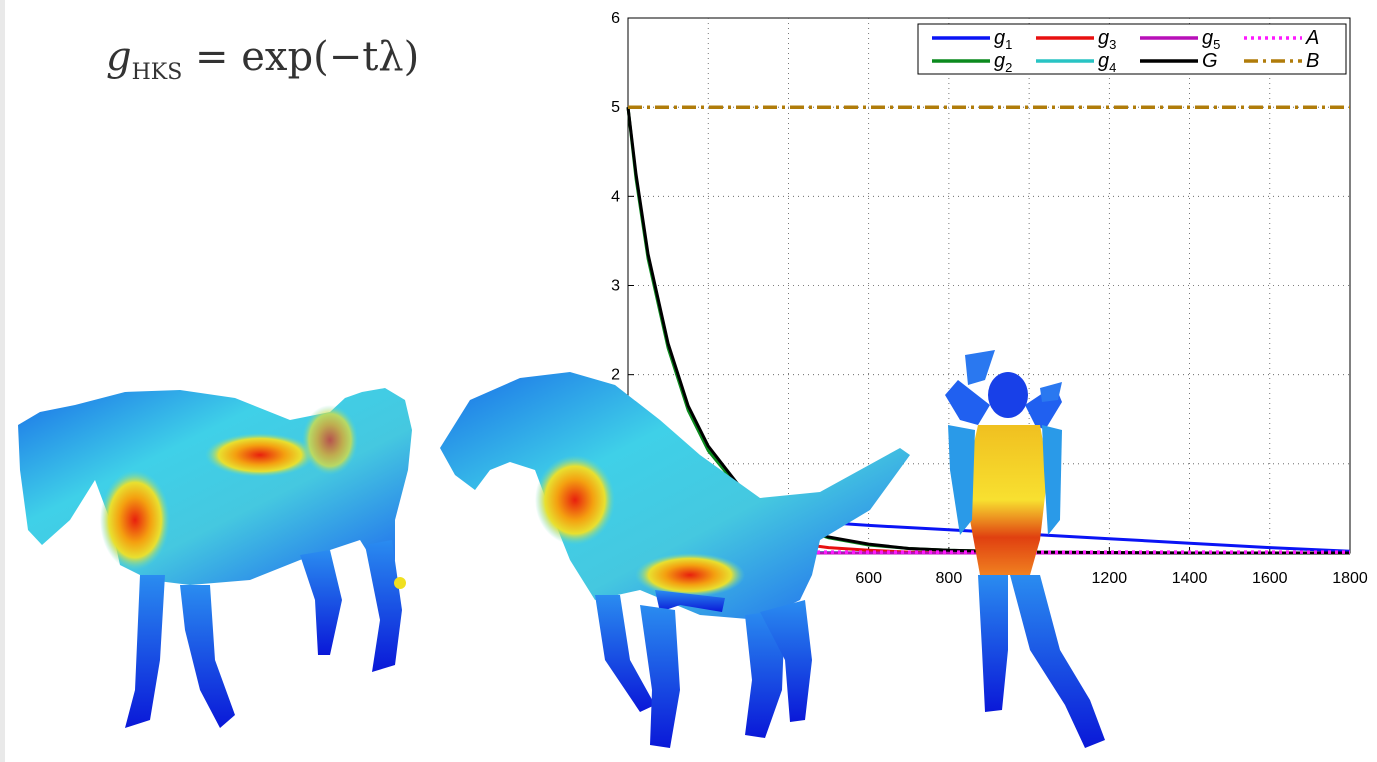  Describe the element at coordinates (615, 196) in the screenshot. I see `y-tick-label: 4` at that location.